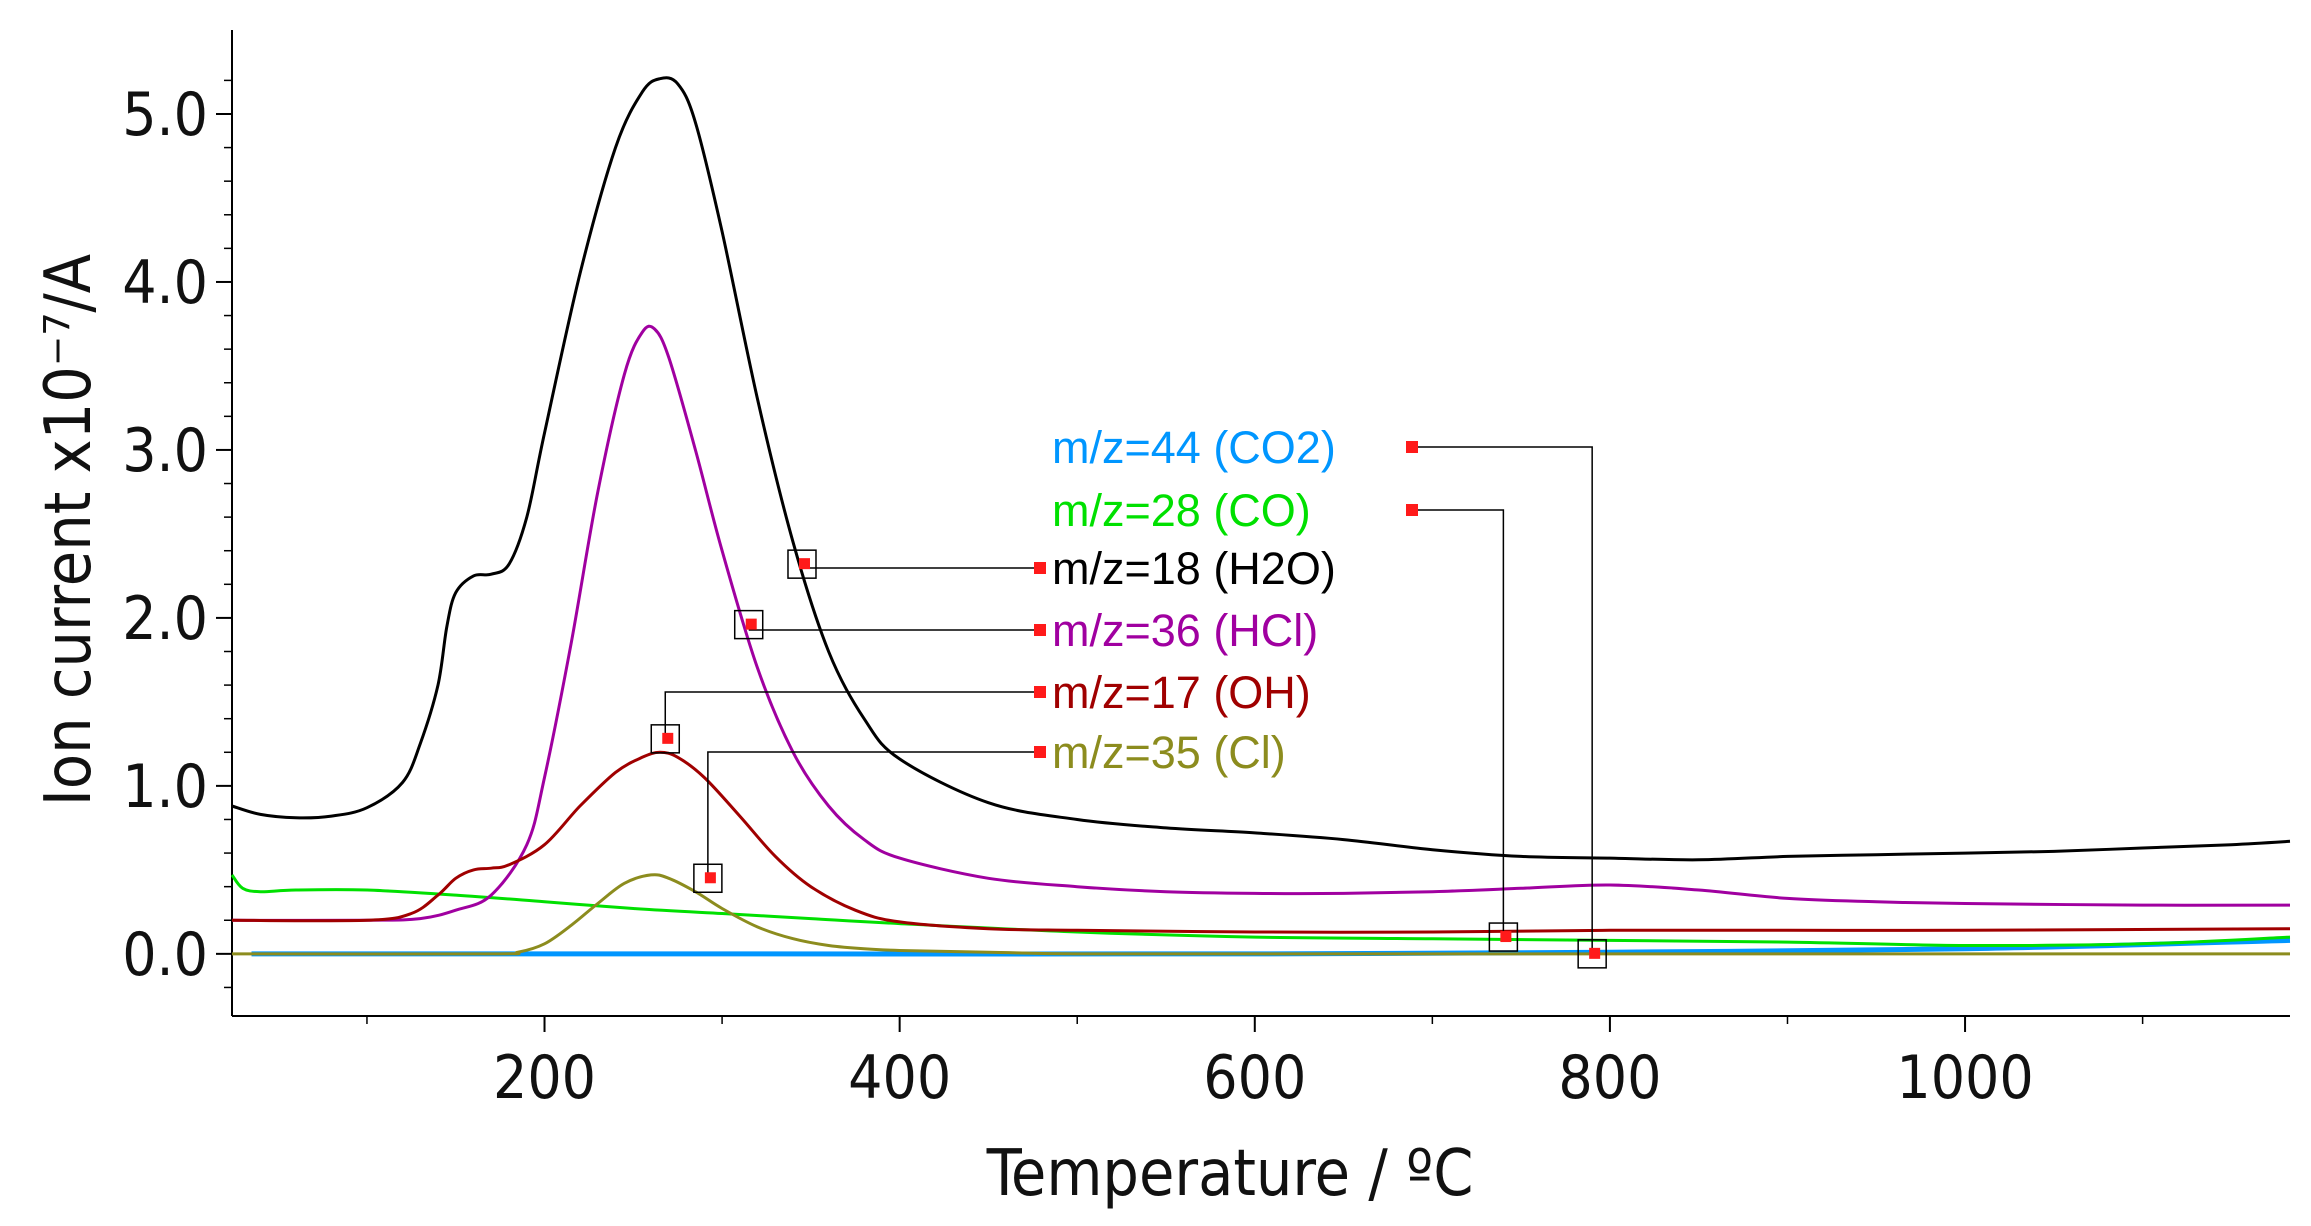 The height and width of the screenshot is (1226, 2311). Describe the element at coordinates (165, 619) in the screenshot. I see `y-tick-label: 2.0` at that location.